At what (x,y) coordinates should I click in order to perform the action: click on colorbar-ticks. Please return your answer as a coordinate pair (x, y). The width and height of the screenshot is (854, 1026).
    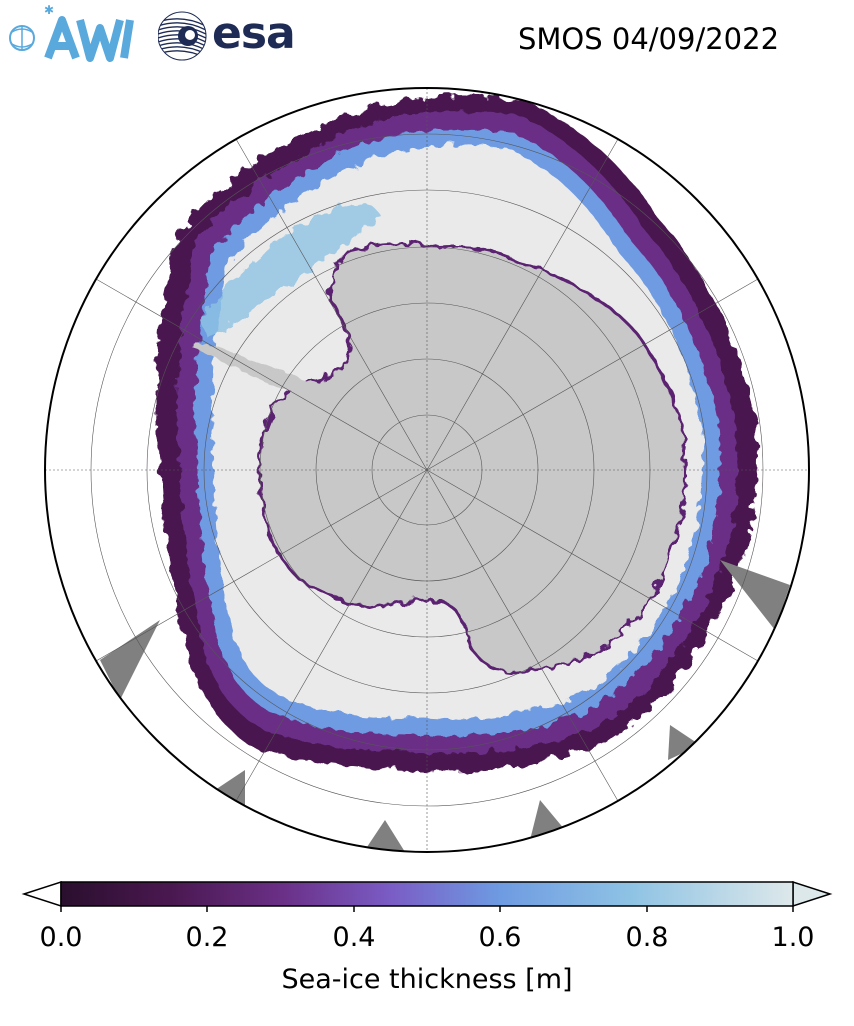
    Looking at the image, I should click on (427, 909).